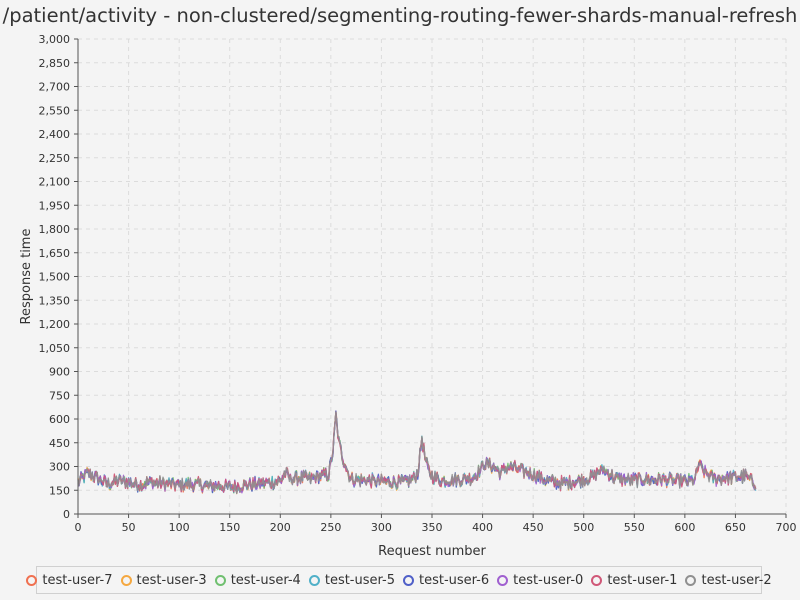 The width and height of the screenshot is (800, 600). I want to click on legend-label: test-user-6, so click(454, 580).